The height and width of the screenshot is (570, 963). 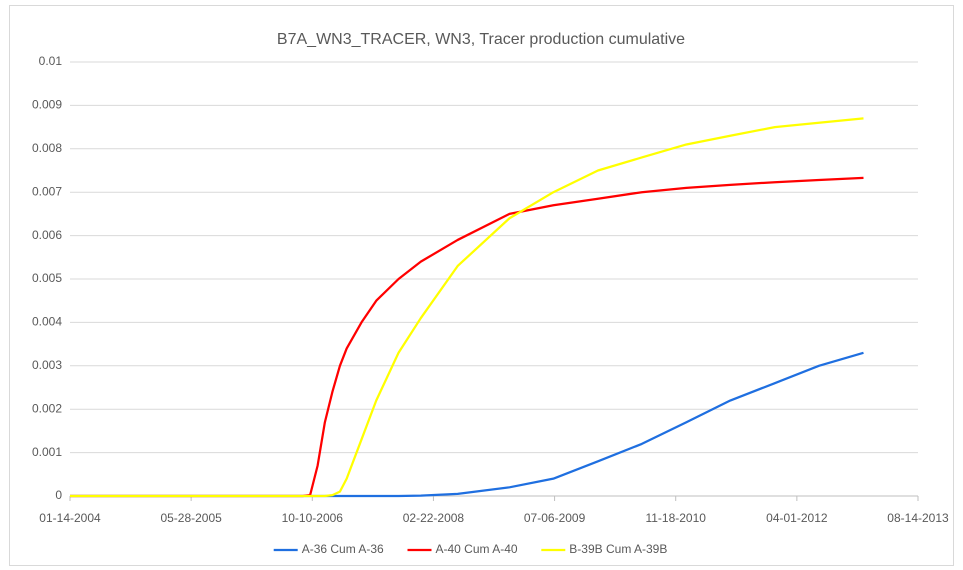 What do you see at coordinates (47, 235) in the screenshot?
I see `y-tick-label: 0.006` at bounding box center [47, 235].